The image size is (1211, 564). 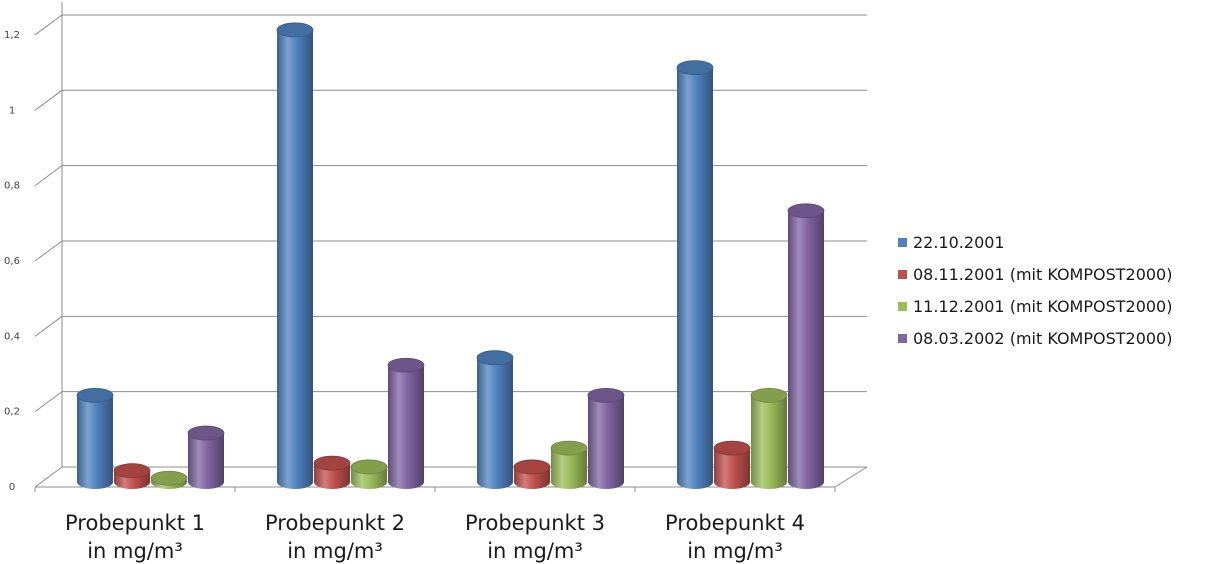 I want to click on legend-item: 08.03.2002 (mit KOMPOST2000), so click(x=1035, y=338).